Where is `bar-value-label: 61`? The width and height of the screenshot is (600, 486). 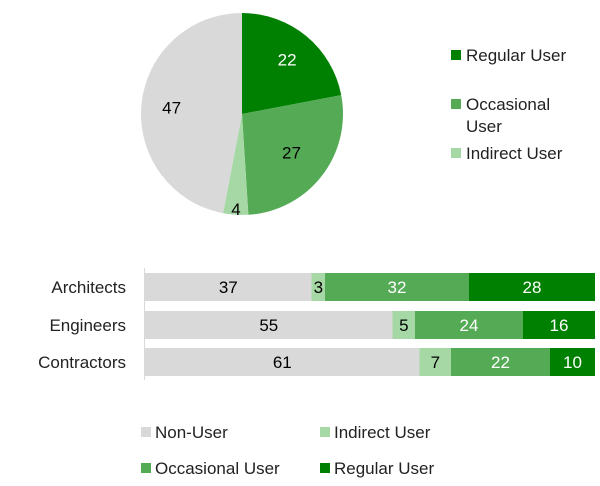
bar-value-label: 61 is located at coordinates (282, 362).